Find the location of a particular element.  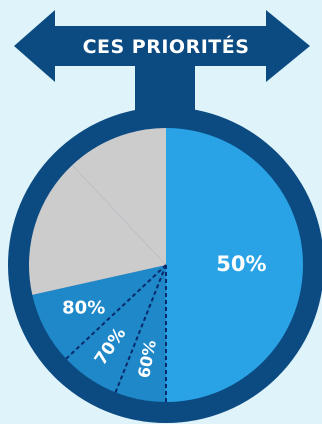

banner-title: CES PRIORITÉS is located at coordinates (166, 46).